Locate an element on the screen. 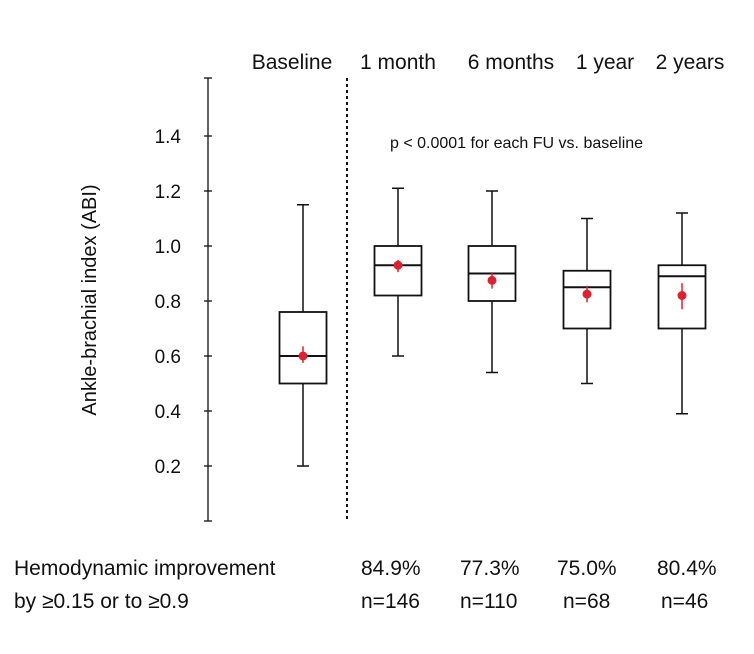 The width and height of the screenshot is (754, 654). y-tick-label: 0.2 is located at coordinates (168, 467).